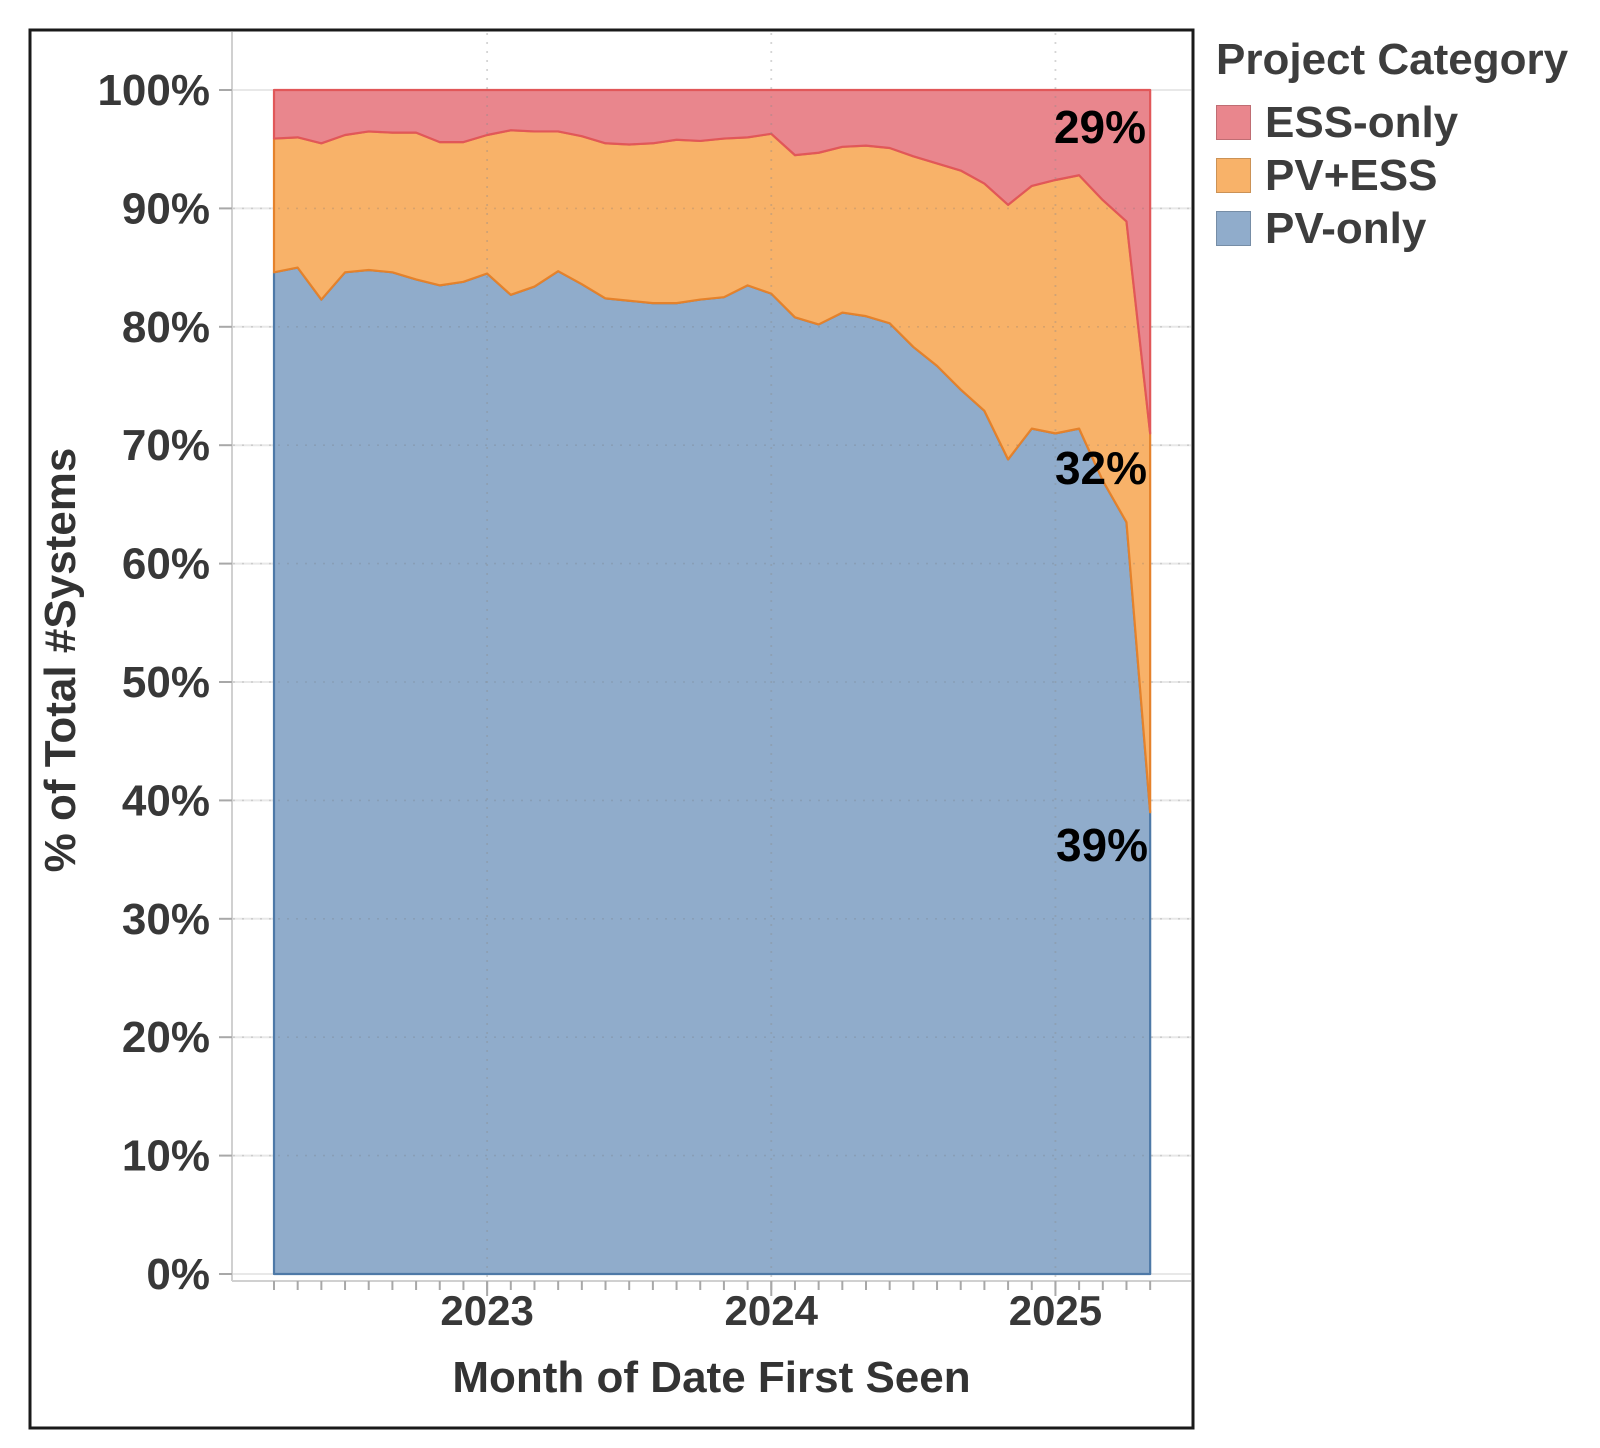  I want to click on x-tick-label-year: 2025, so click(1055, 1310).